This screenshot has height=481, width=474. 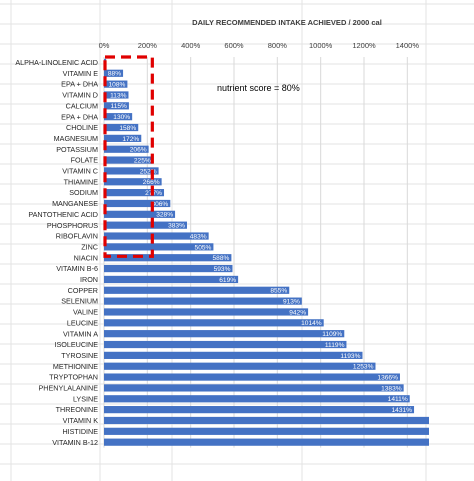 I want to click on y-category-label: POTASSIUM, so click(x=77, y=149).